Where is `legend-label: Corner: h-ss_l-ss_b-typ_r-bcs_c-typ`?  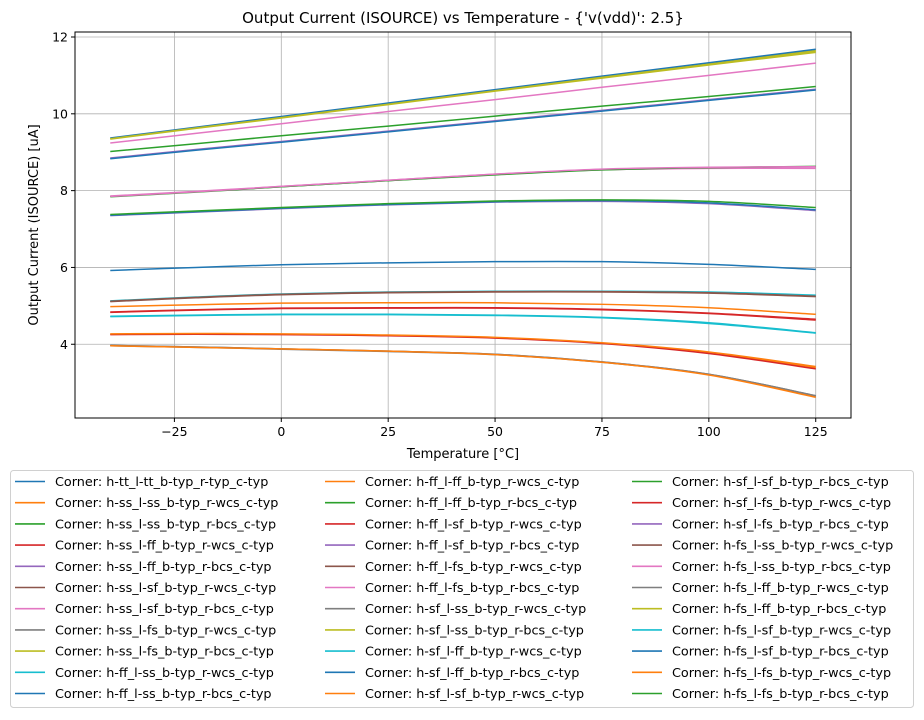 legend-label: Corner: h-ss_l-ss_b-typ_r-bcs_c-typ is located at coordinates (165, 524).